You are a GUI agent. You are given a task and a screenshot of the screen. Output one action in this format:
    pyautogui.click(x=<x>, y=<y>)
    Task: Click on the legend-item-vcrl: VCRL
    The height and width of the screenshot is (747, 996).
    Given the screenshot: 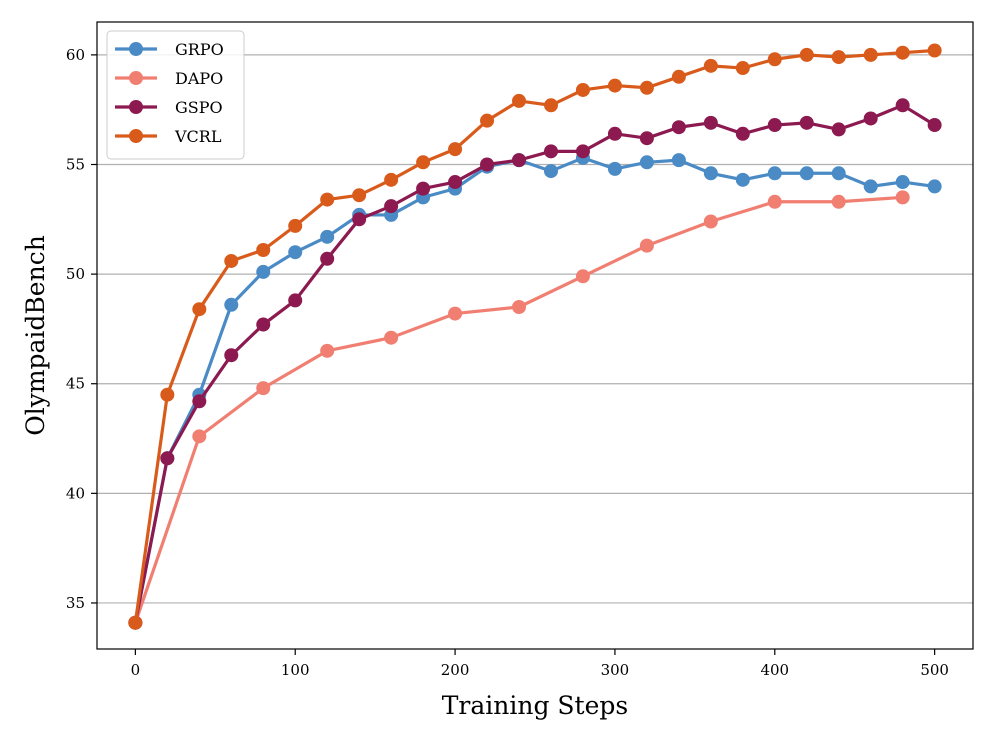 What is the action you would take?
    pyautogui.click(x=168, y=136)
    